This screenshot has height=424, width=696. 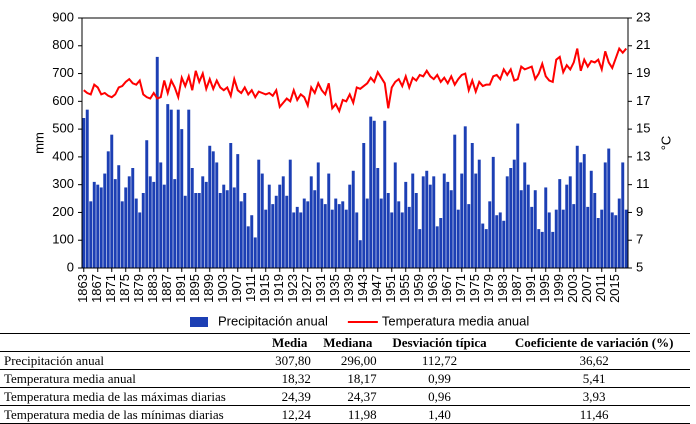 I want to click on temperature-line, so click(x=355, y=80).